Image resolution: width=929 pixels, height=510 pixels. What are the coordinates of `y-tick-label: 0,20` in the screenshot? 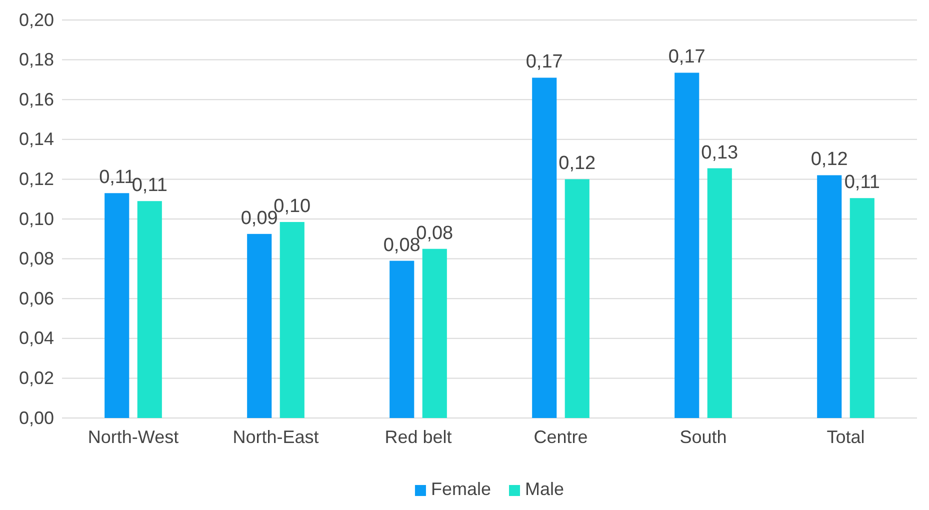 It's located at (36, 20).